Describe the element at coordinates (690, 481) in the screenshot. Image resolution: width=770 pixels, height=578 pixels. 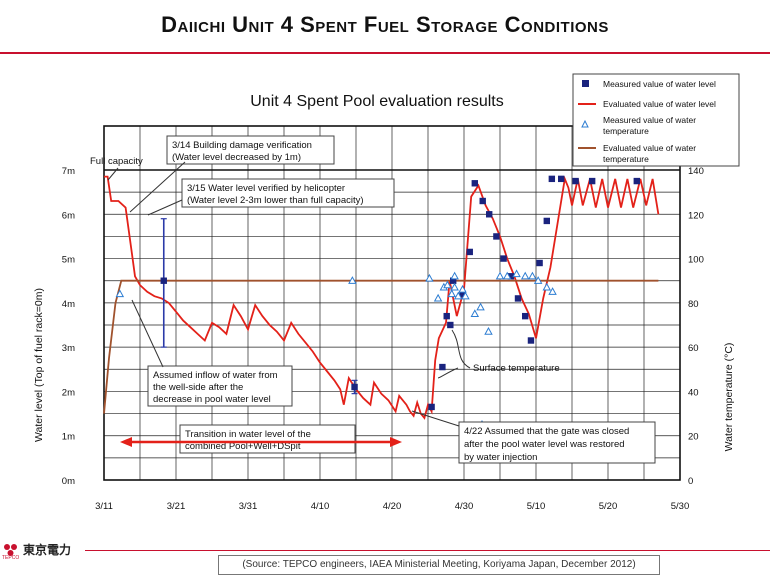
I see `y2-tick-label: 0` at that location.